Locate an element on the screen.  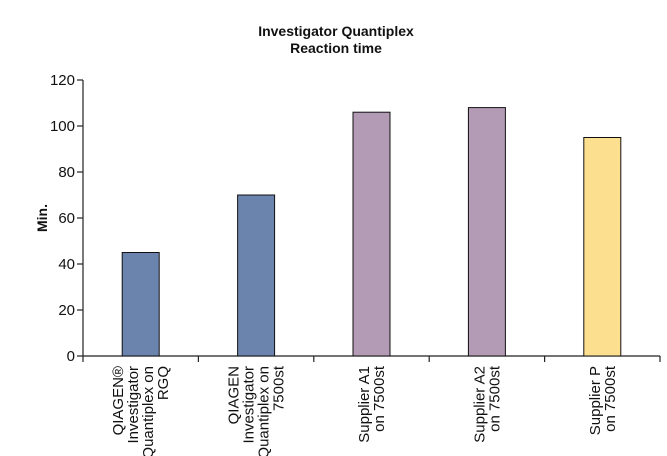
y-tick-label: 100 is located at coordinates (62, 126).